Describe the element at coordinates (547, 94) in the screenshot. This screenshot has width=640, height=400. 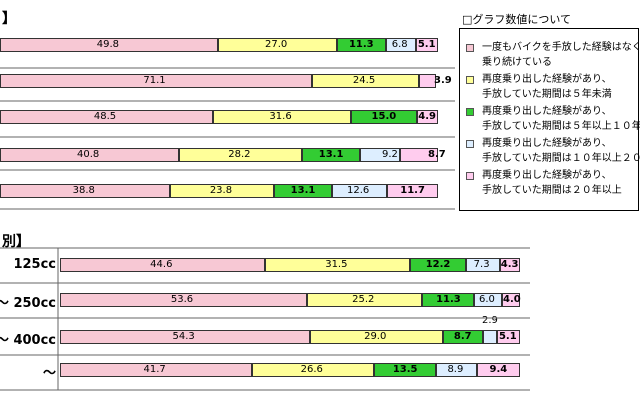
I see `legend-item-2-line2: 手放していた期間は５年未満` at that location.